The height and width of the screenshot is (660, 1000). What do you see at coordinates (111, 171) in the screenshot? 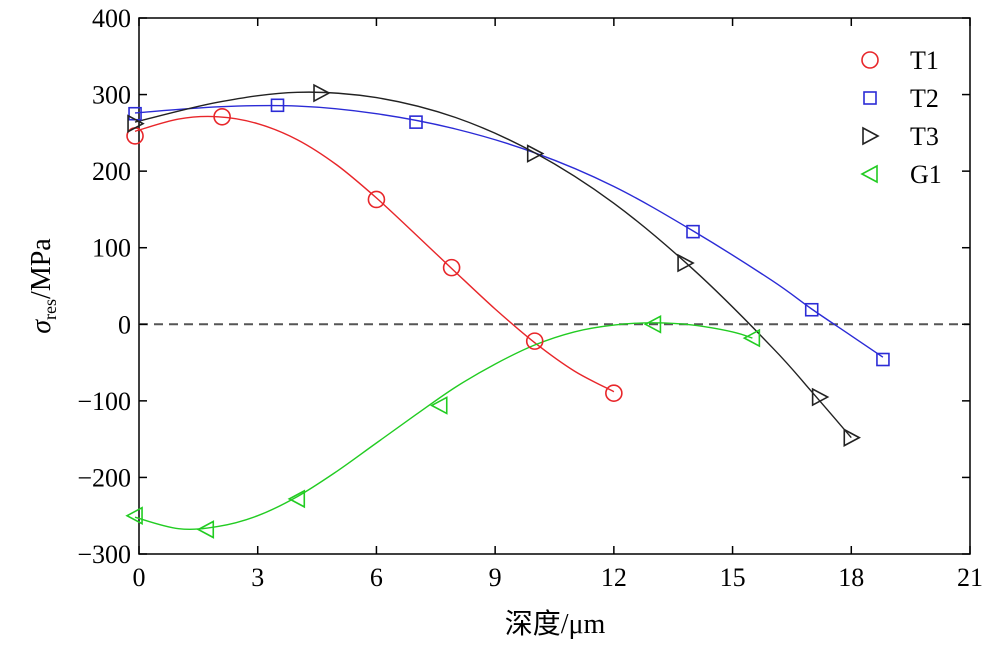
I see `y-tick-label: 200` at bounding box center [111, 171].